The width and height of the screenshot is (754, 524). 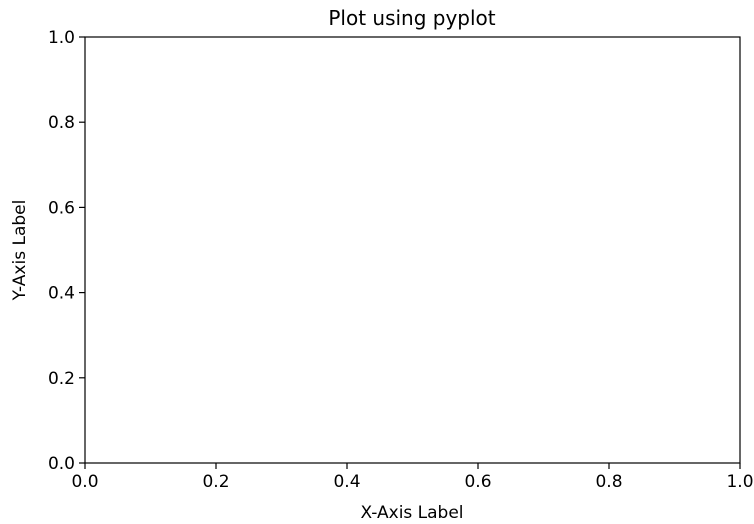 What do you see at coordinates (346, 482) in the screenshot?
I see `x-tick-label: 0.4` at bounding box center [346, 482].